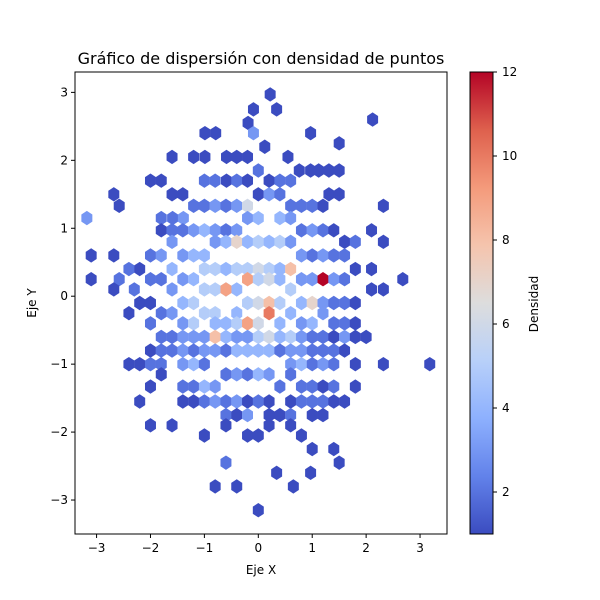  I want to click on y-tick-label: 2, so click(64, 160).